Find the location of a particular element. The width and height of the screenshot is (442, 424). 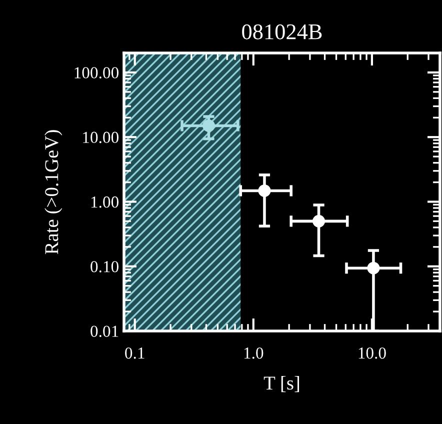

y-tick-label: 100.00 is located at coordinates (96, 72).